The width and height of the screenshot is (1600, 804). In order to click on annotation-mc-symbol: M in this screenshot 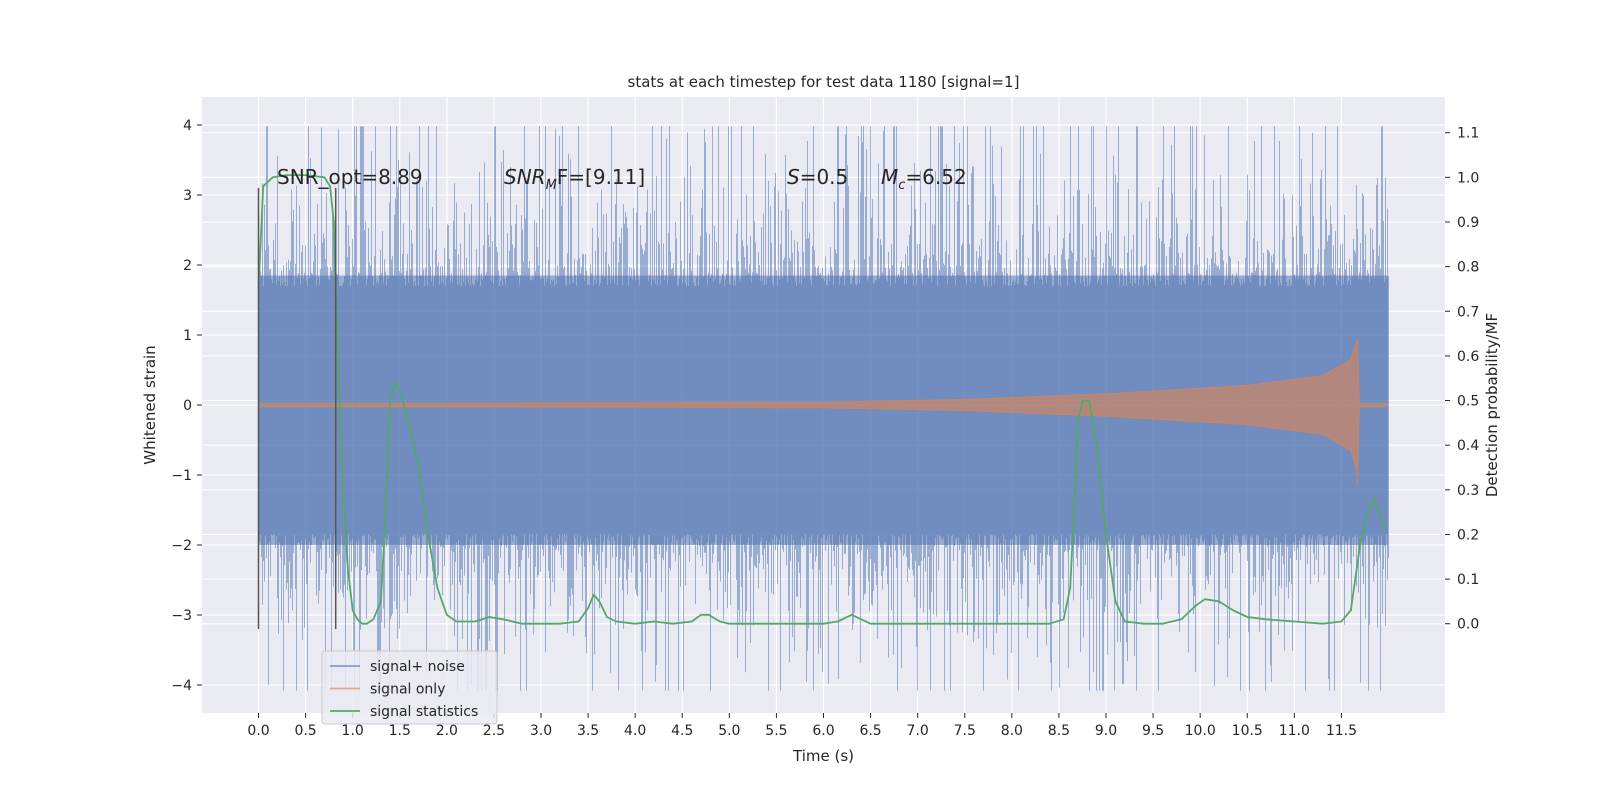, I will do `click(889, 177)`.